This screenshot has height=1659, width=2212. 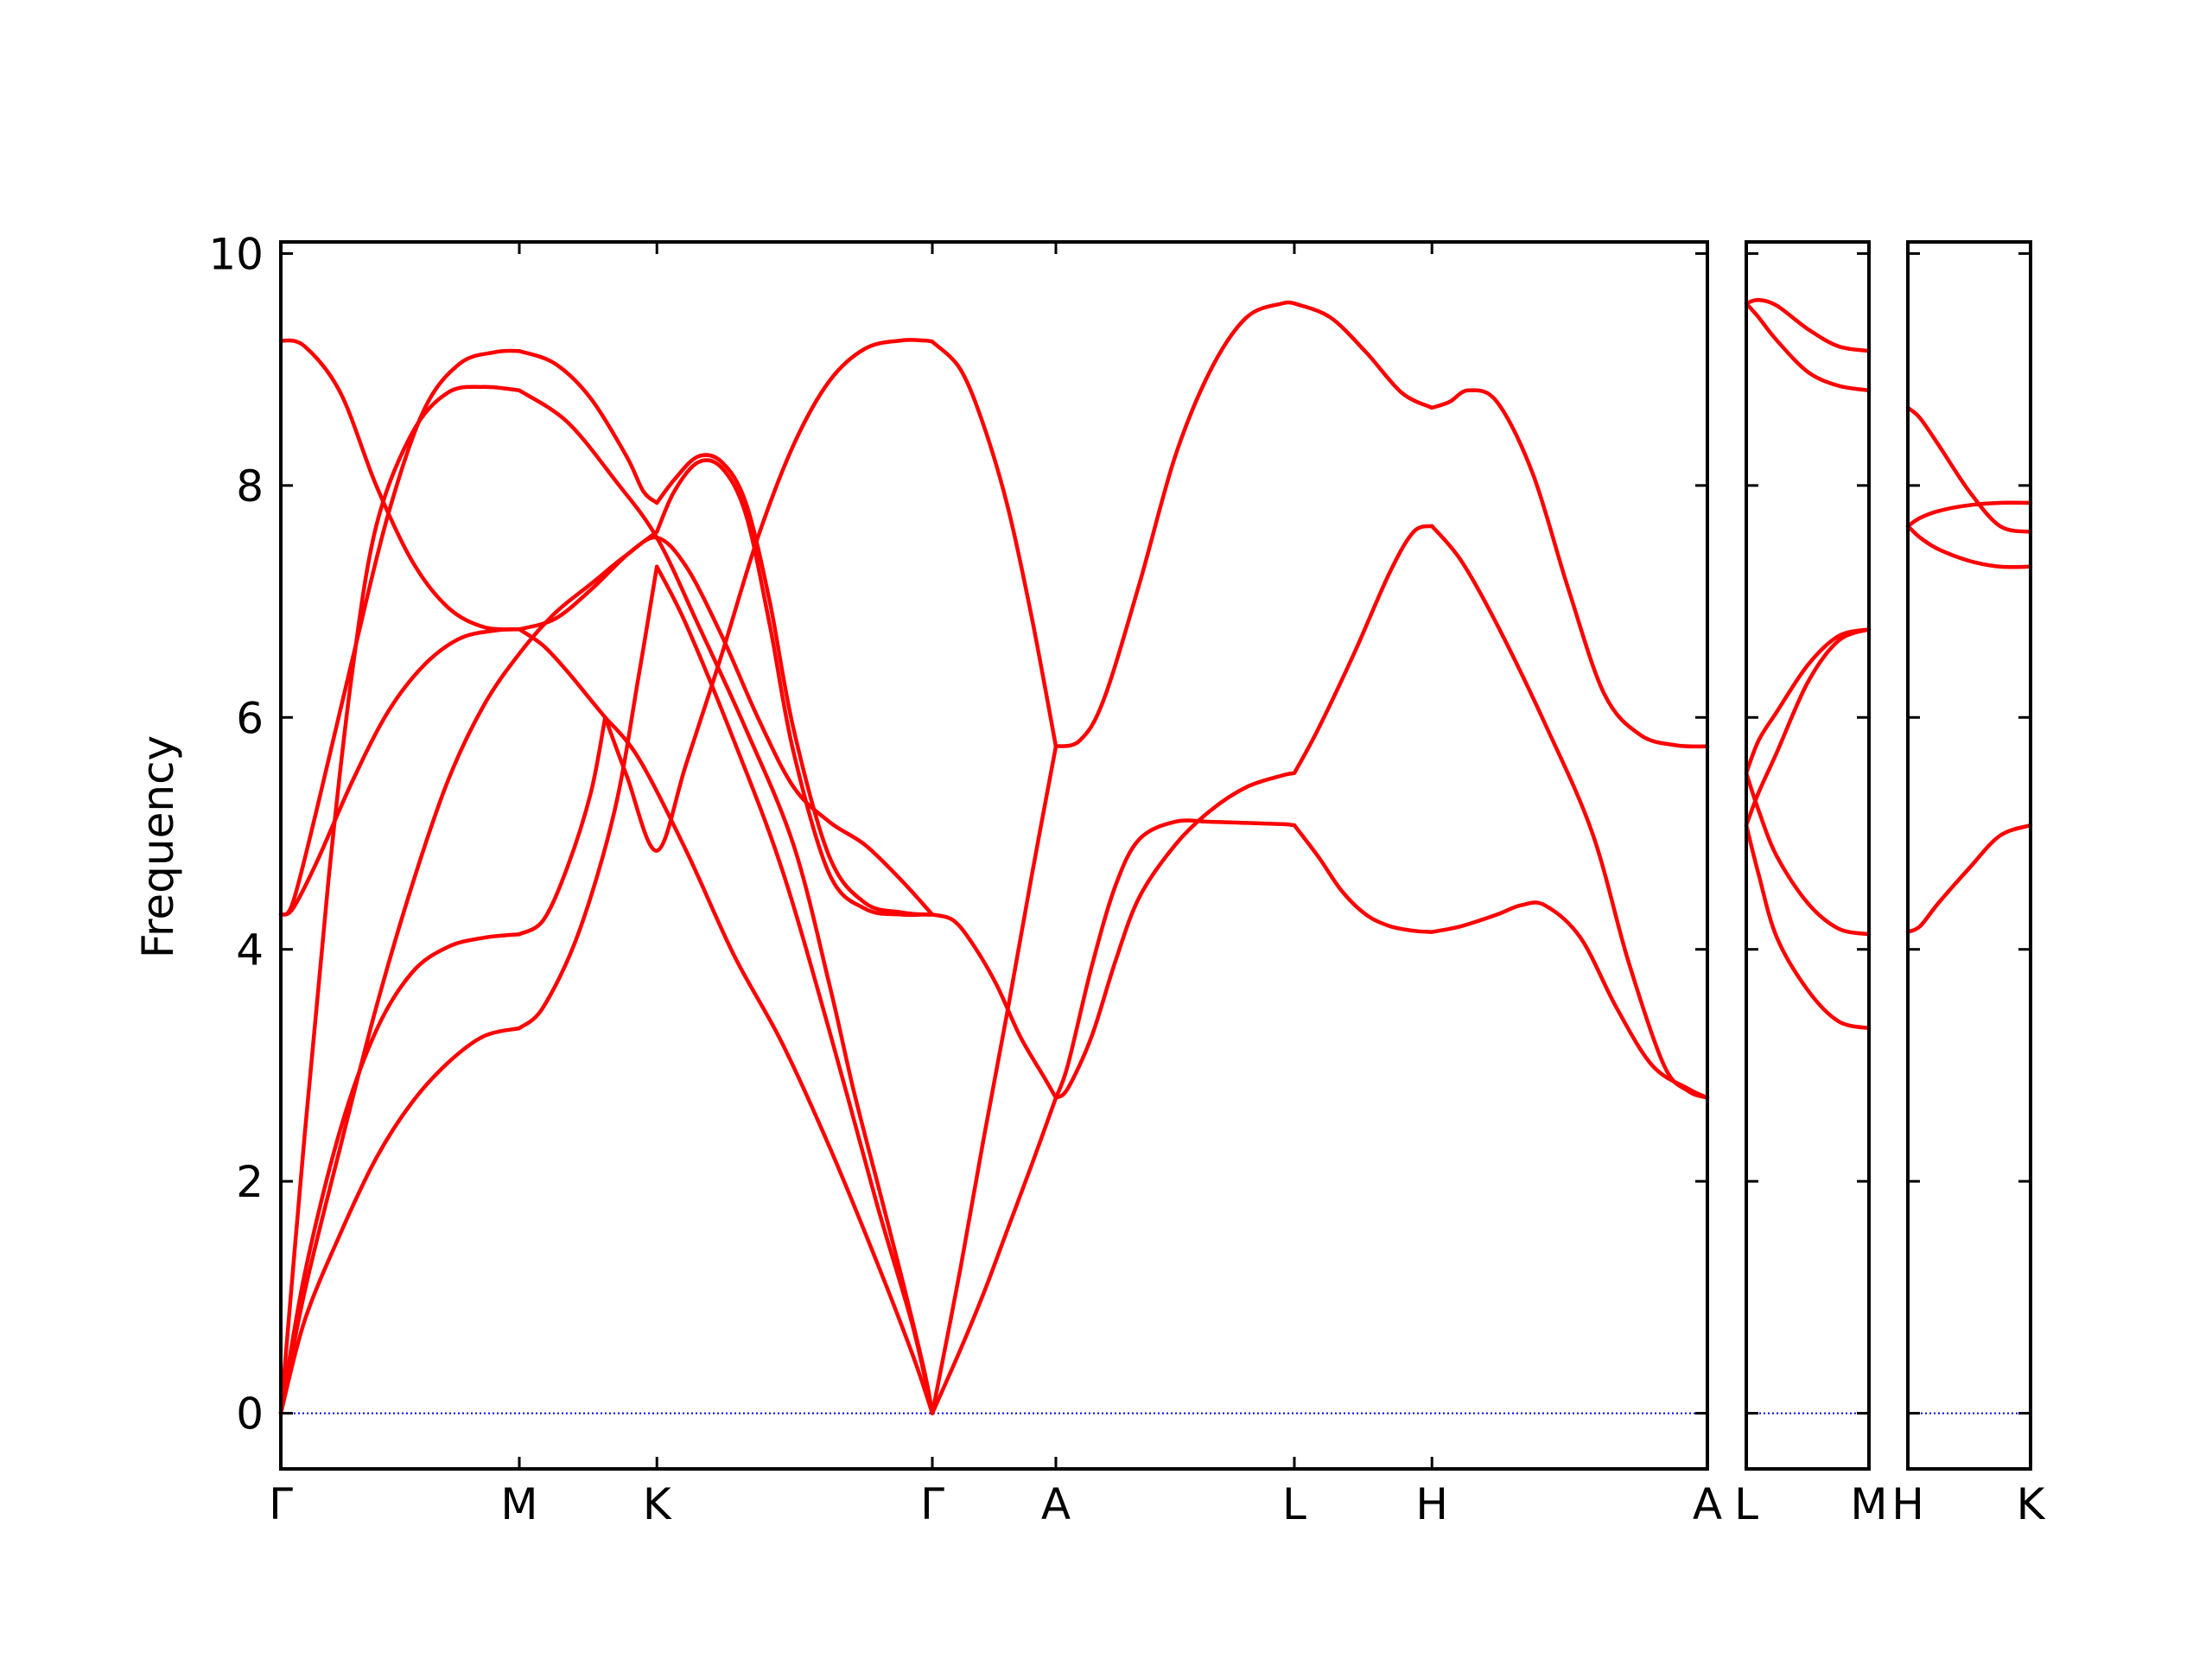 What do you see at coordinates (158, 846) in the screenshot?
I see `y-axis-label: Frequency` at bounding box center [158, 846].